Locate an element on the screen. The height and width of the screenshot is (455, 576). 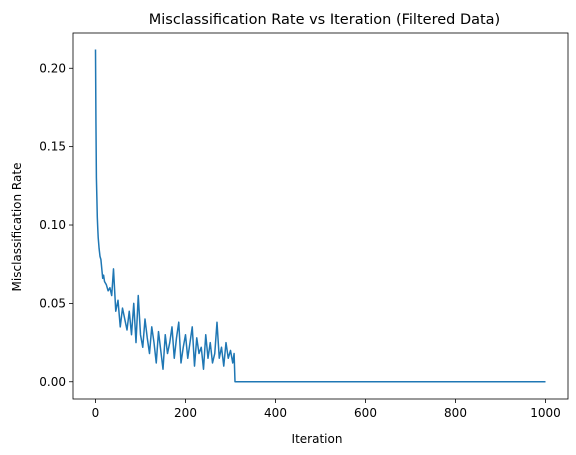
y-axis-label: Misclassification Rate is located at coordinates (17, 227).